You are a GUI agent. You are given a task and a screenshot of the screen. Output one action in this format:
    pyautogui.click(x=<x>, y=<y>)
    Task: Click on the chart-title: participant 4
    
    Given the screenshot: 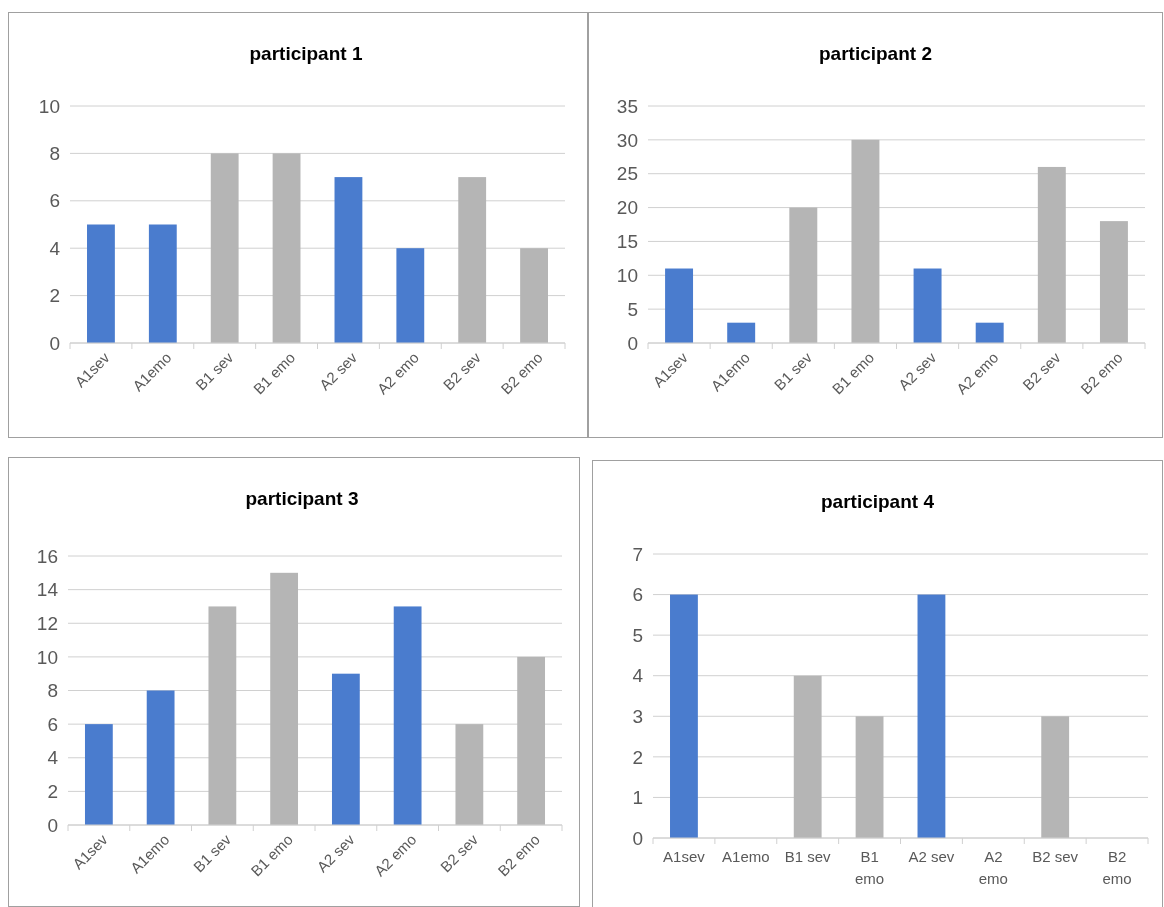 What is the action you would take?
    pyautogui.click(x=878, y=501)
    